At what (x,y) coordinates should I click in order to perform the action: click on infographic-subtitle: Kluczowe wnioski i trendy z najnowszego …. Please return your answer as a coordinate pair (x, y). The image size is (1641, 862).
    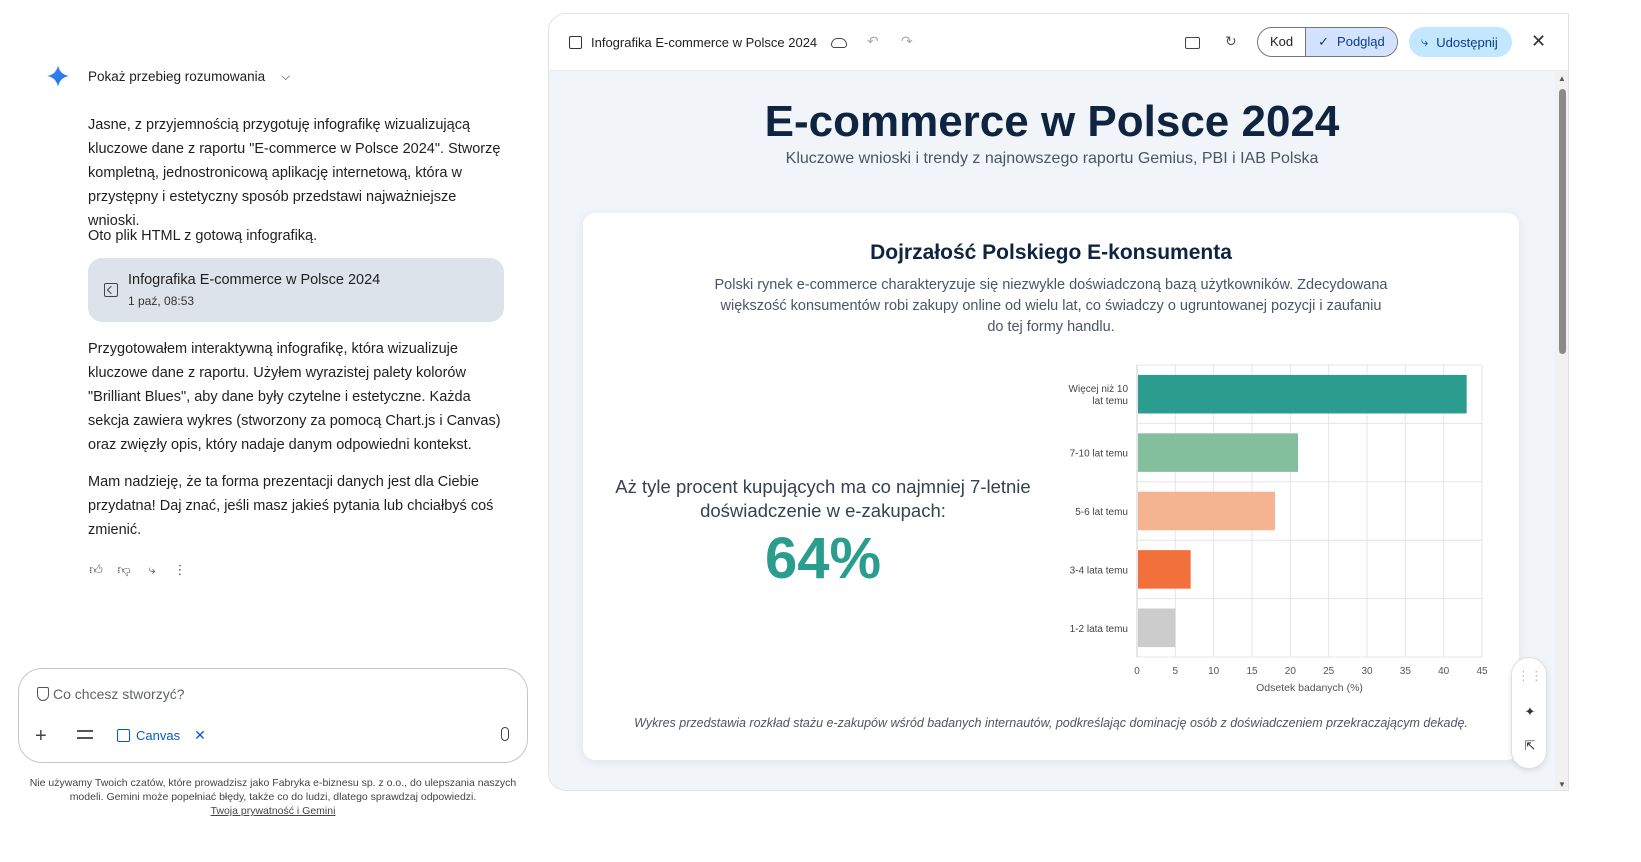
    Looking at the image, I should click on (1052, 158).